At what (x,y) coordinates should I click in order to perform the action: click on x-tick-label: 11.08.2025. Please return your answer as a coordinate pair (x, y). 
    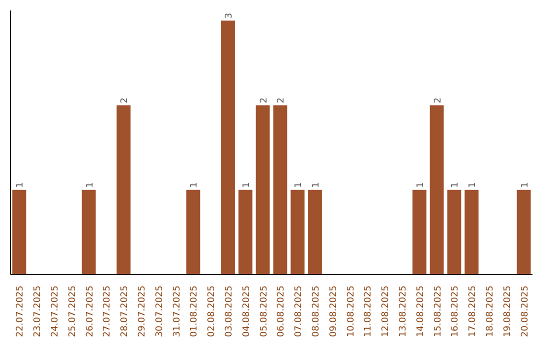
    Looking at the image, I should click on (369, 312).